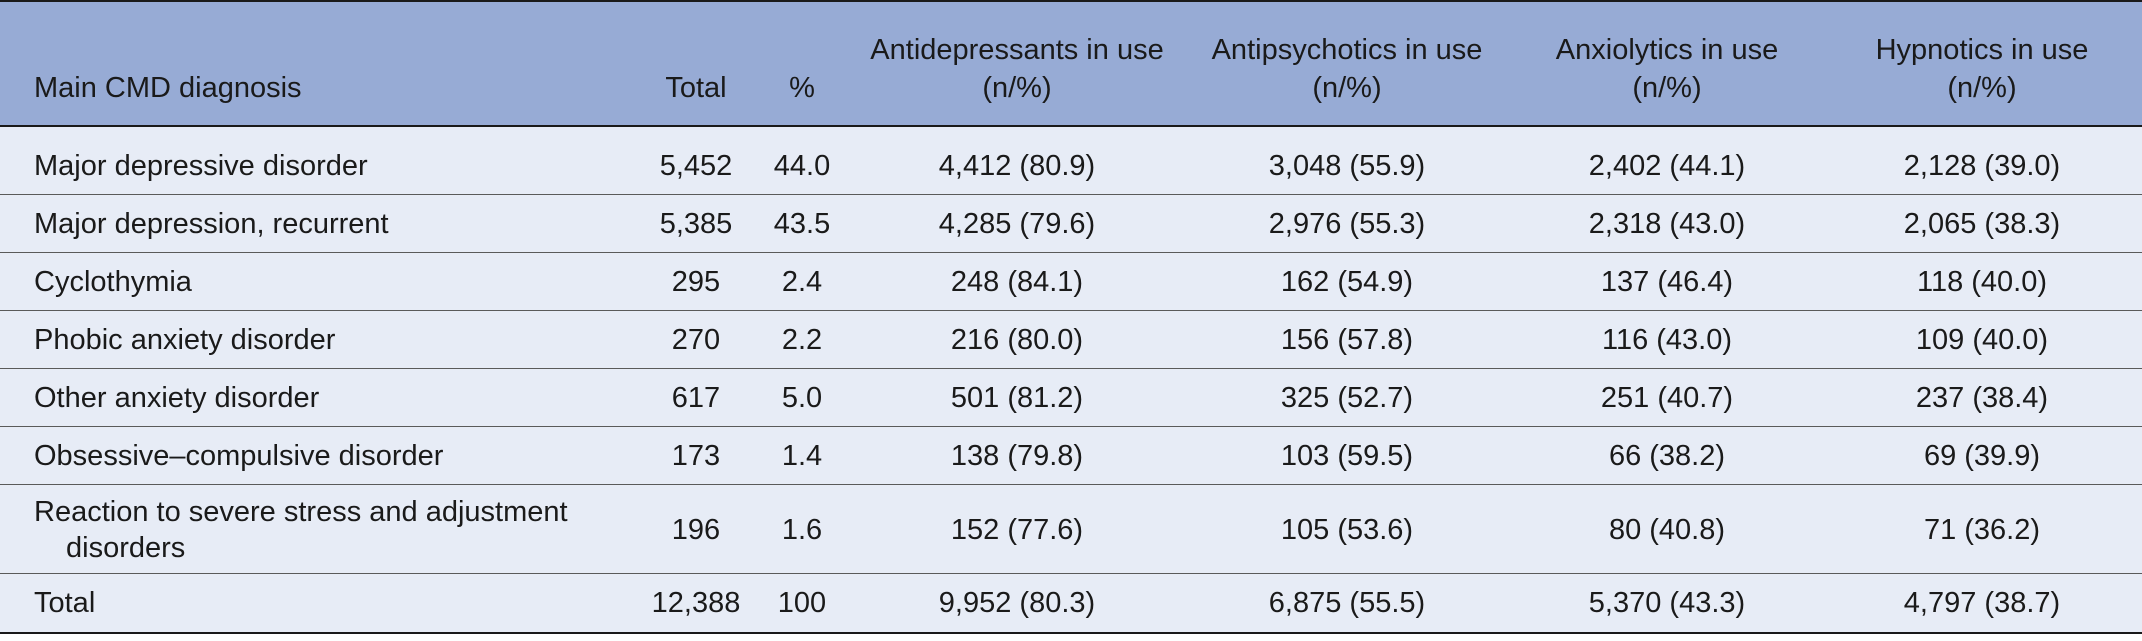 The height and width of the screenshot is (641, 2142). I want to click on anxiolytics-cell-text: 66 (38.2), so click(1667, 455).